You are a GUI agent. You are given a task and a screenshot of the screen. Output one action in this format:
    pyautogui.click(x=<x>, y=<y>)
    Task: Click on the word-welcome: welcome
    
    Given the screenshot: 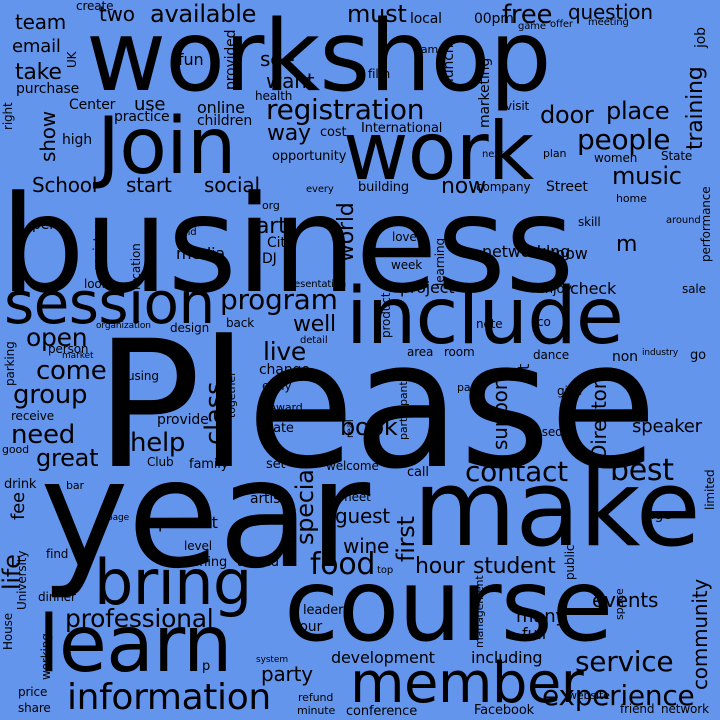 What is the action you would take?
    pyautogui.click(x=352, y=466)
    